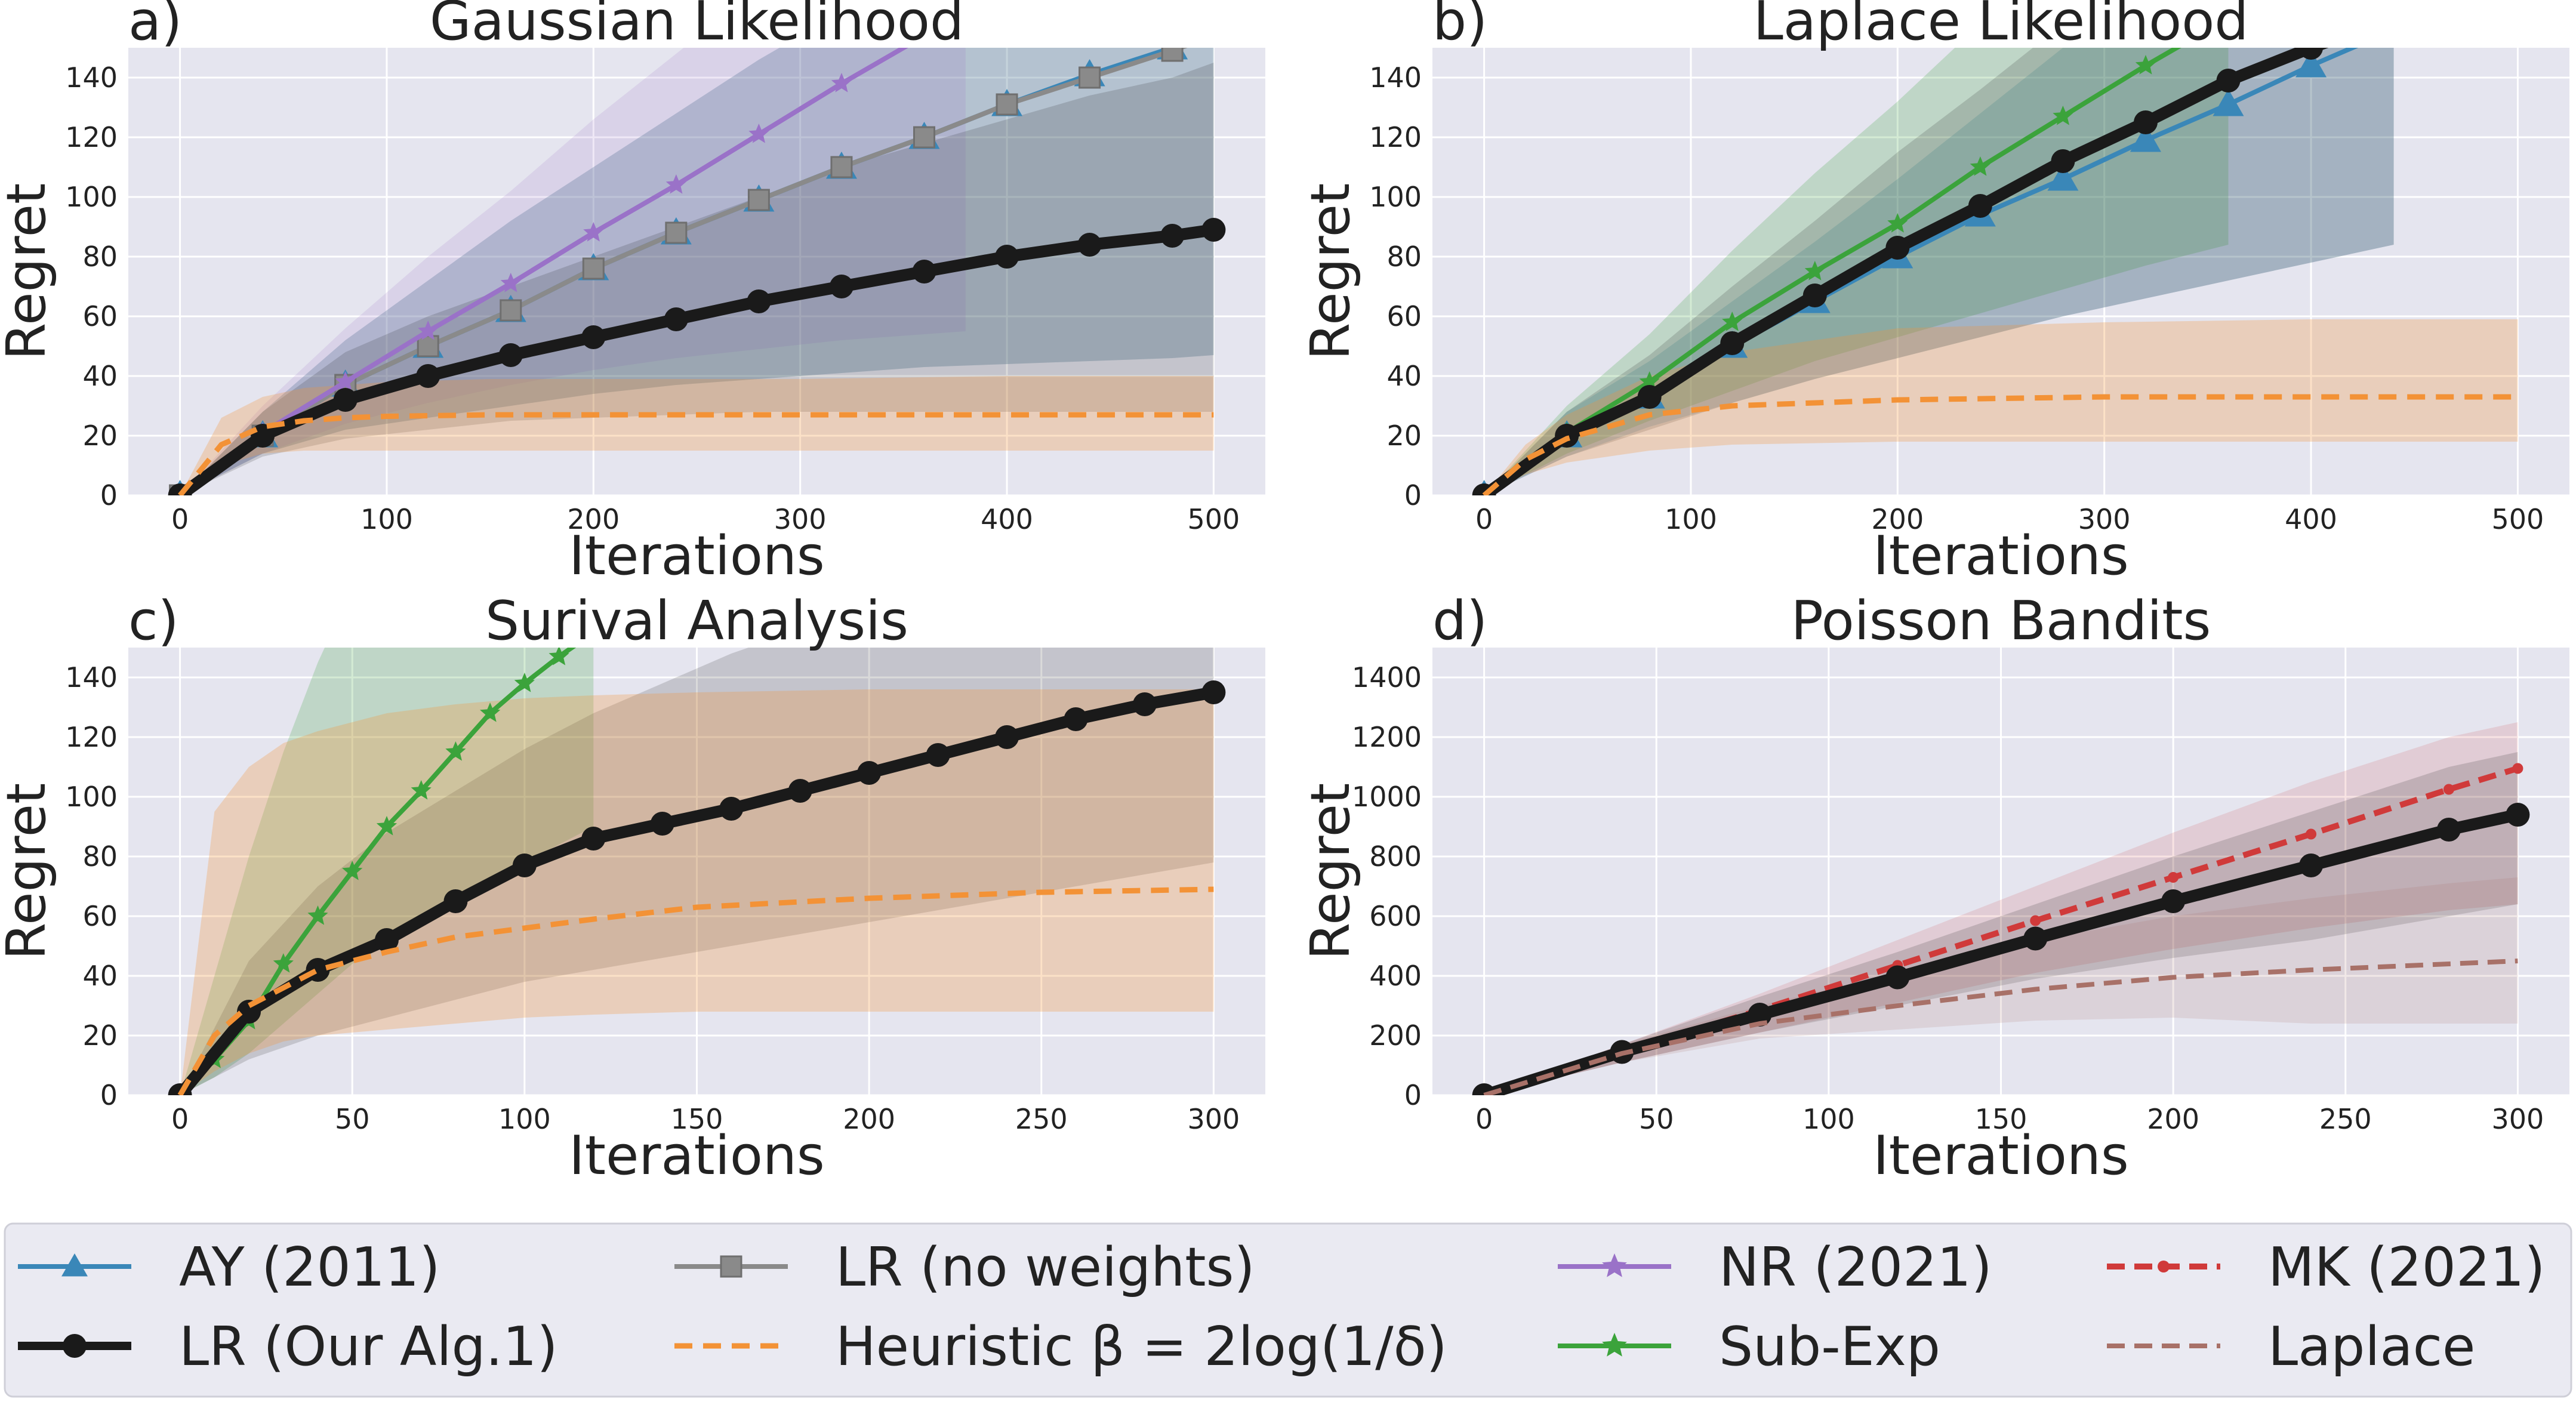  What do you see at coordinates (100, 1035) in the screenshot?
I see `y-tick-label: 20` at bounding box center [100, 1035].